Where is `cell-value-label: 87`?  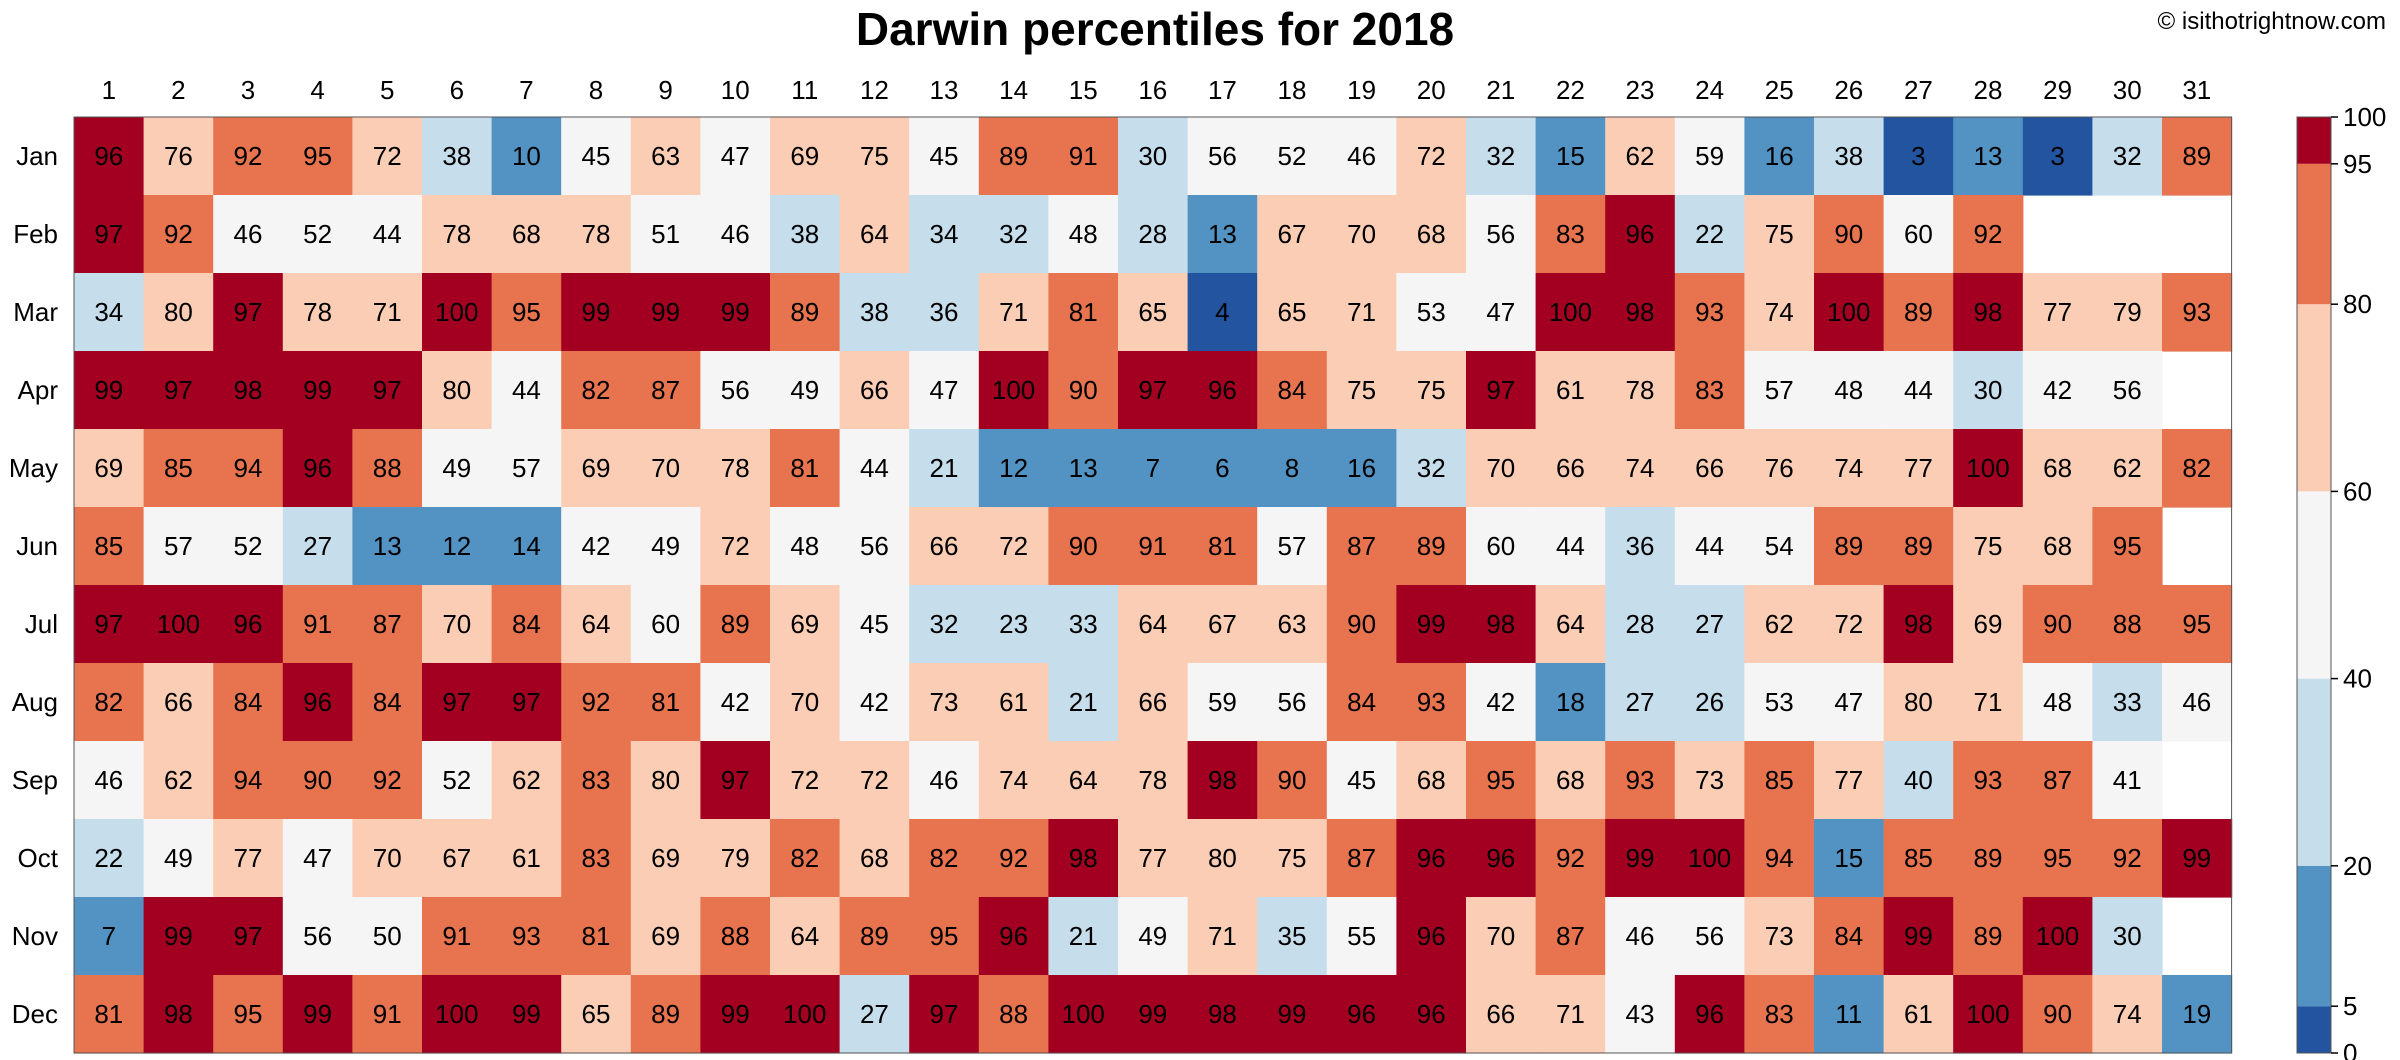
cell-value-label: 87 is located at coordinates (1361, 858).